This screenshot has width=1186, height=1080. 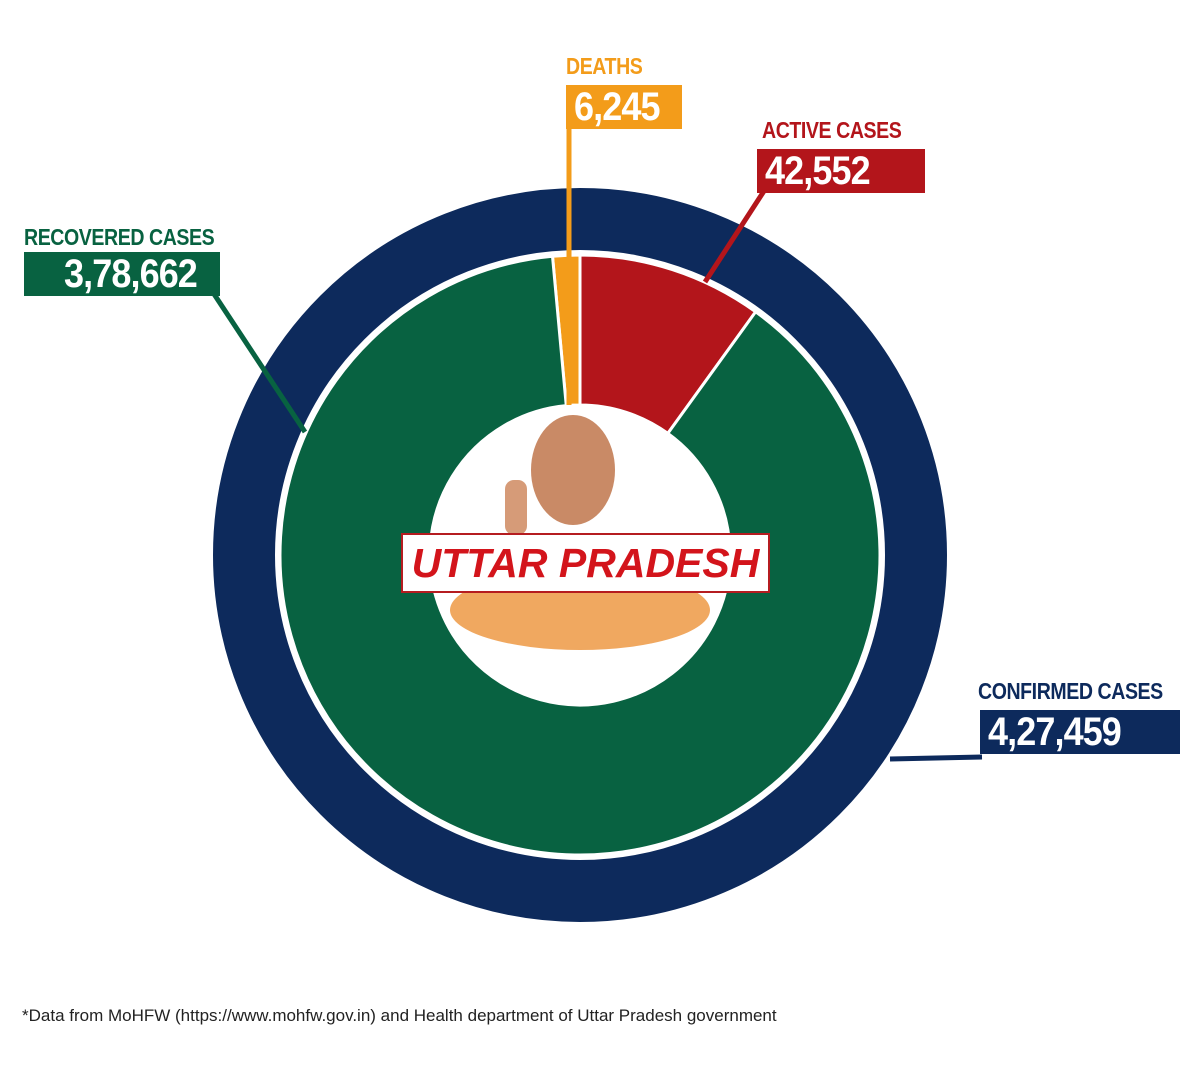 What do you see at coordinates (832, 130) in the screenshot?
I see `active-cases-label: ACTIVE CASES` at bounding box center [832, 130].